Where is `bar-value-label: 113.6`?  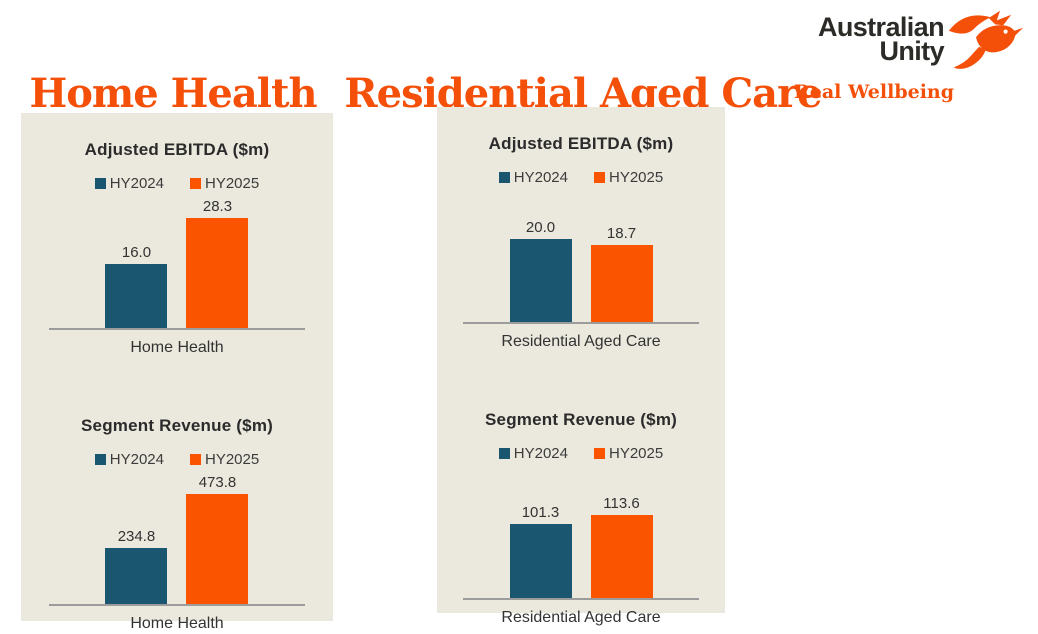
bar-value-label: 113.6 is located at coordinates (621, 503).